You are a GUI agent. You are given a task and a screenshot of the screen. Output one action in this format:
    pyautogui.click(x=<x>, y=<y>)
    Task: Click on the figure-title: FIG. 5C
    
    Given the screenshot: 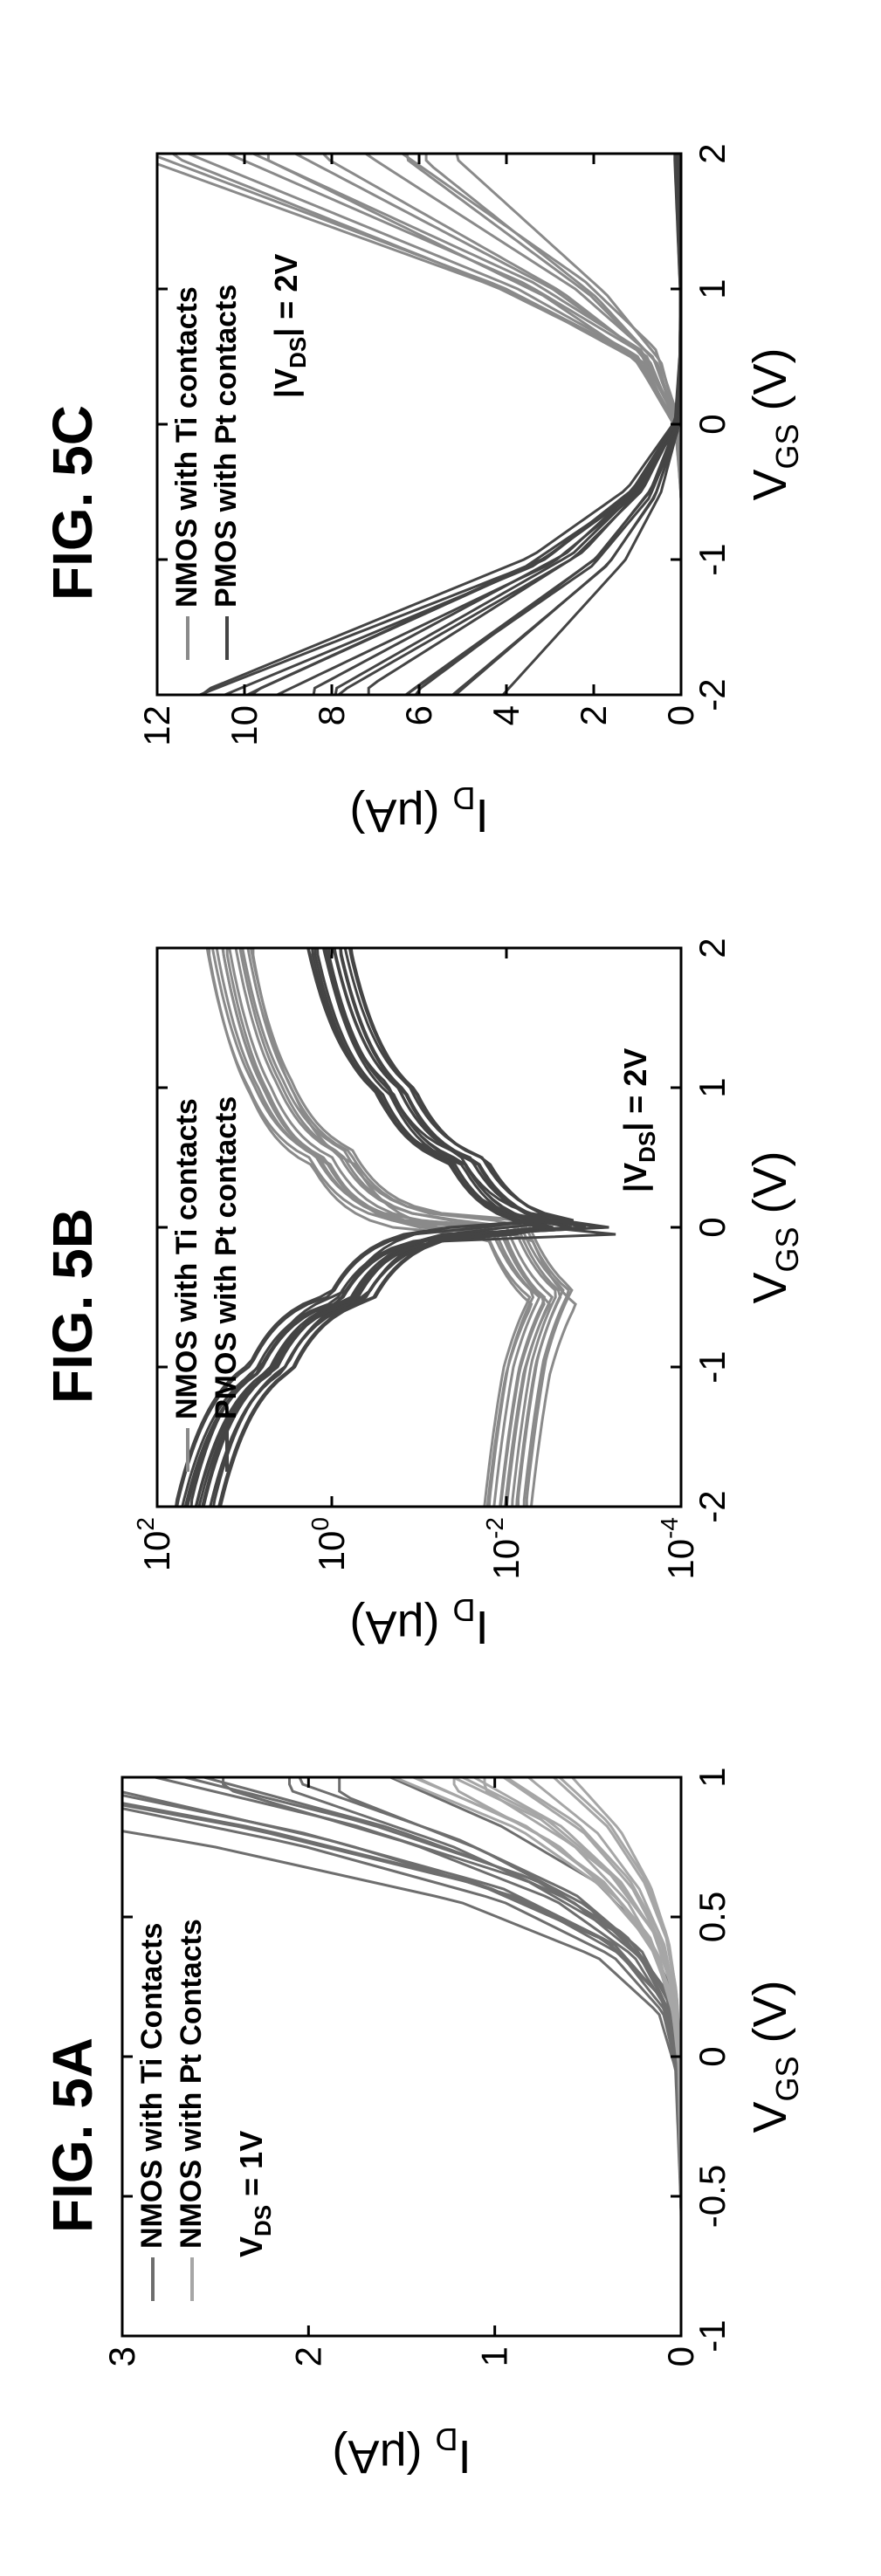 What is the action you would take?
    pyautogui.click(x=72, y=503)
    